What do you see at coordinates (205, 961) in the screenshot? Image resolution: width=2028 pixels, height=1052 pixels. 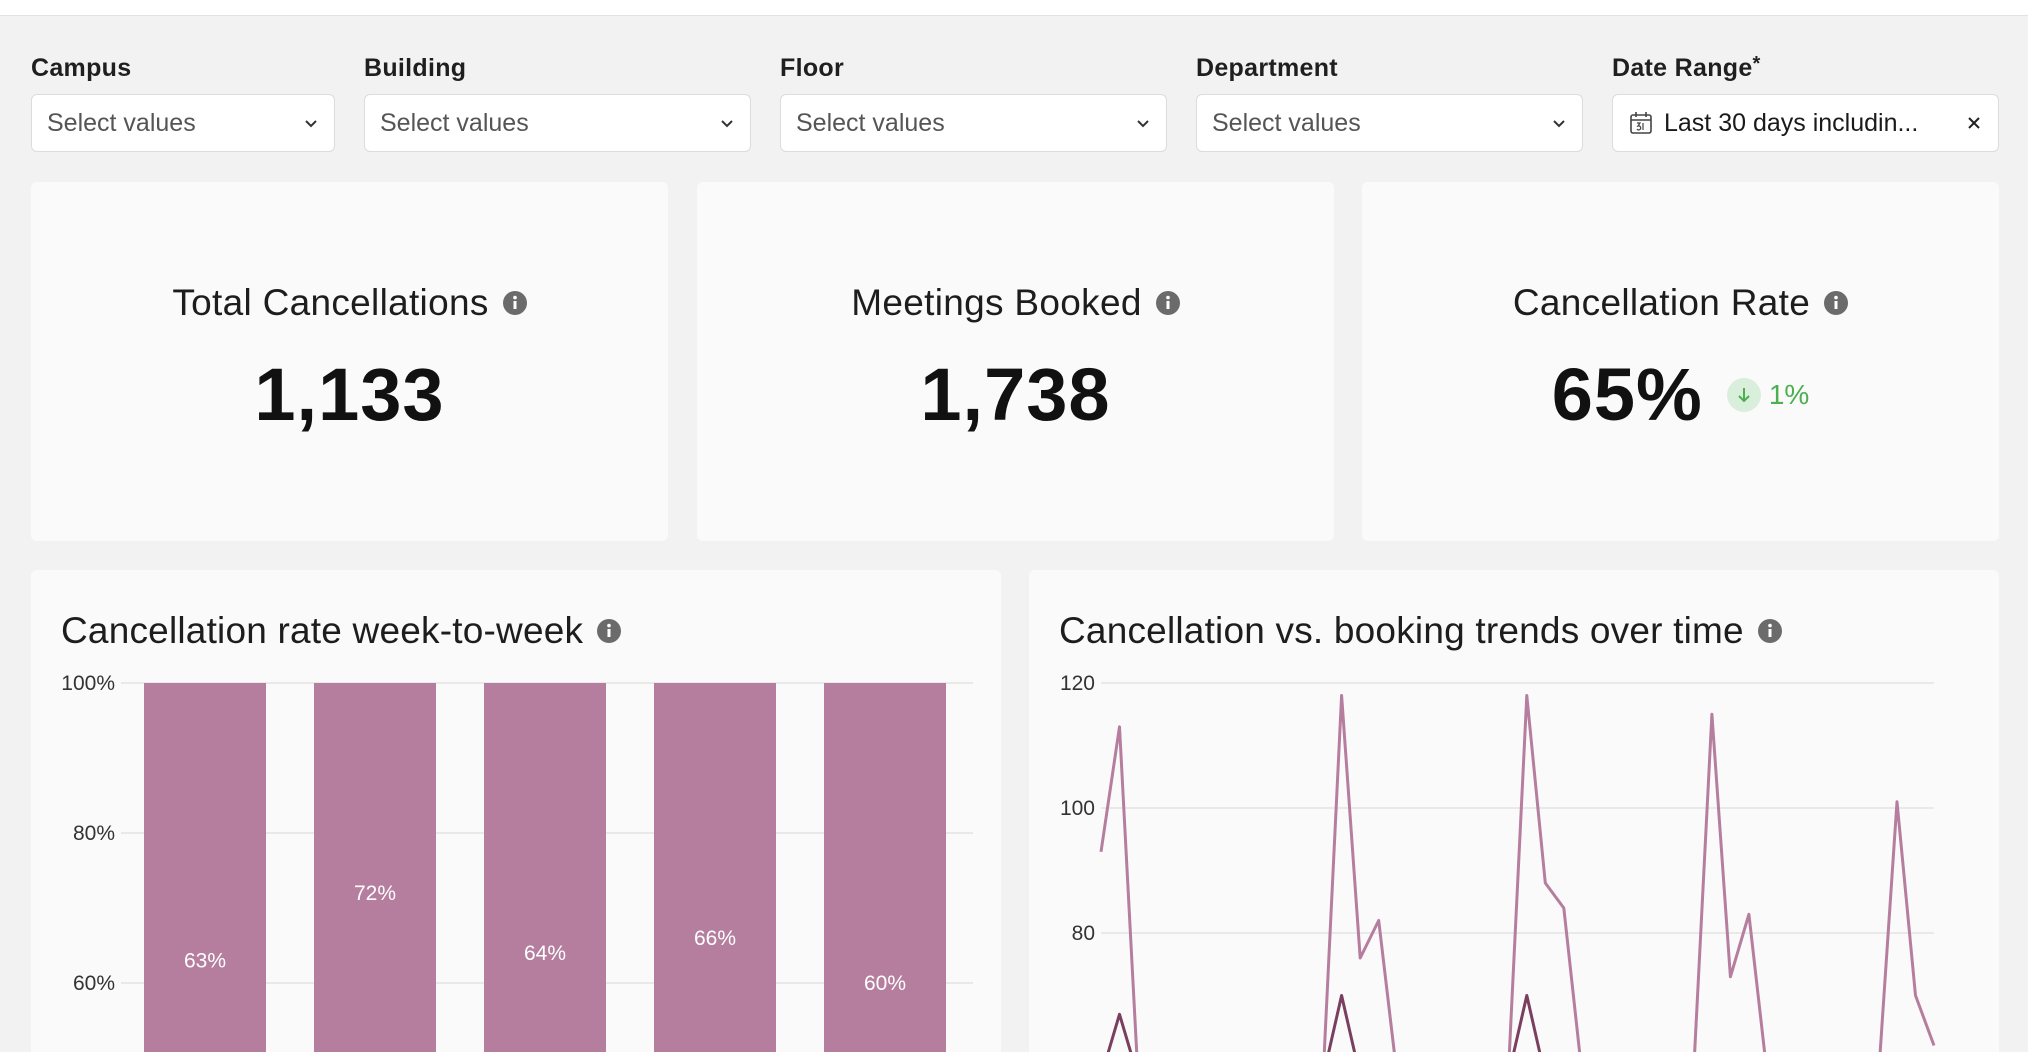 I see `bar-data-label: 63%` at bounding box center [205, 961].